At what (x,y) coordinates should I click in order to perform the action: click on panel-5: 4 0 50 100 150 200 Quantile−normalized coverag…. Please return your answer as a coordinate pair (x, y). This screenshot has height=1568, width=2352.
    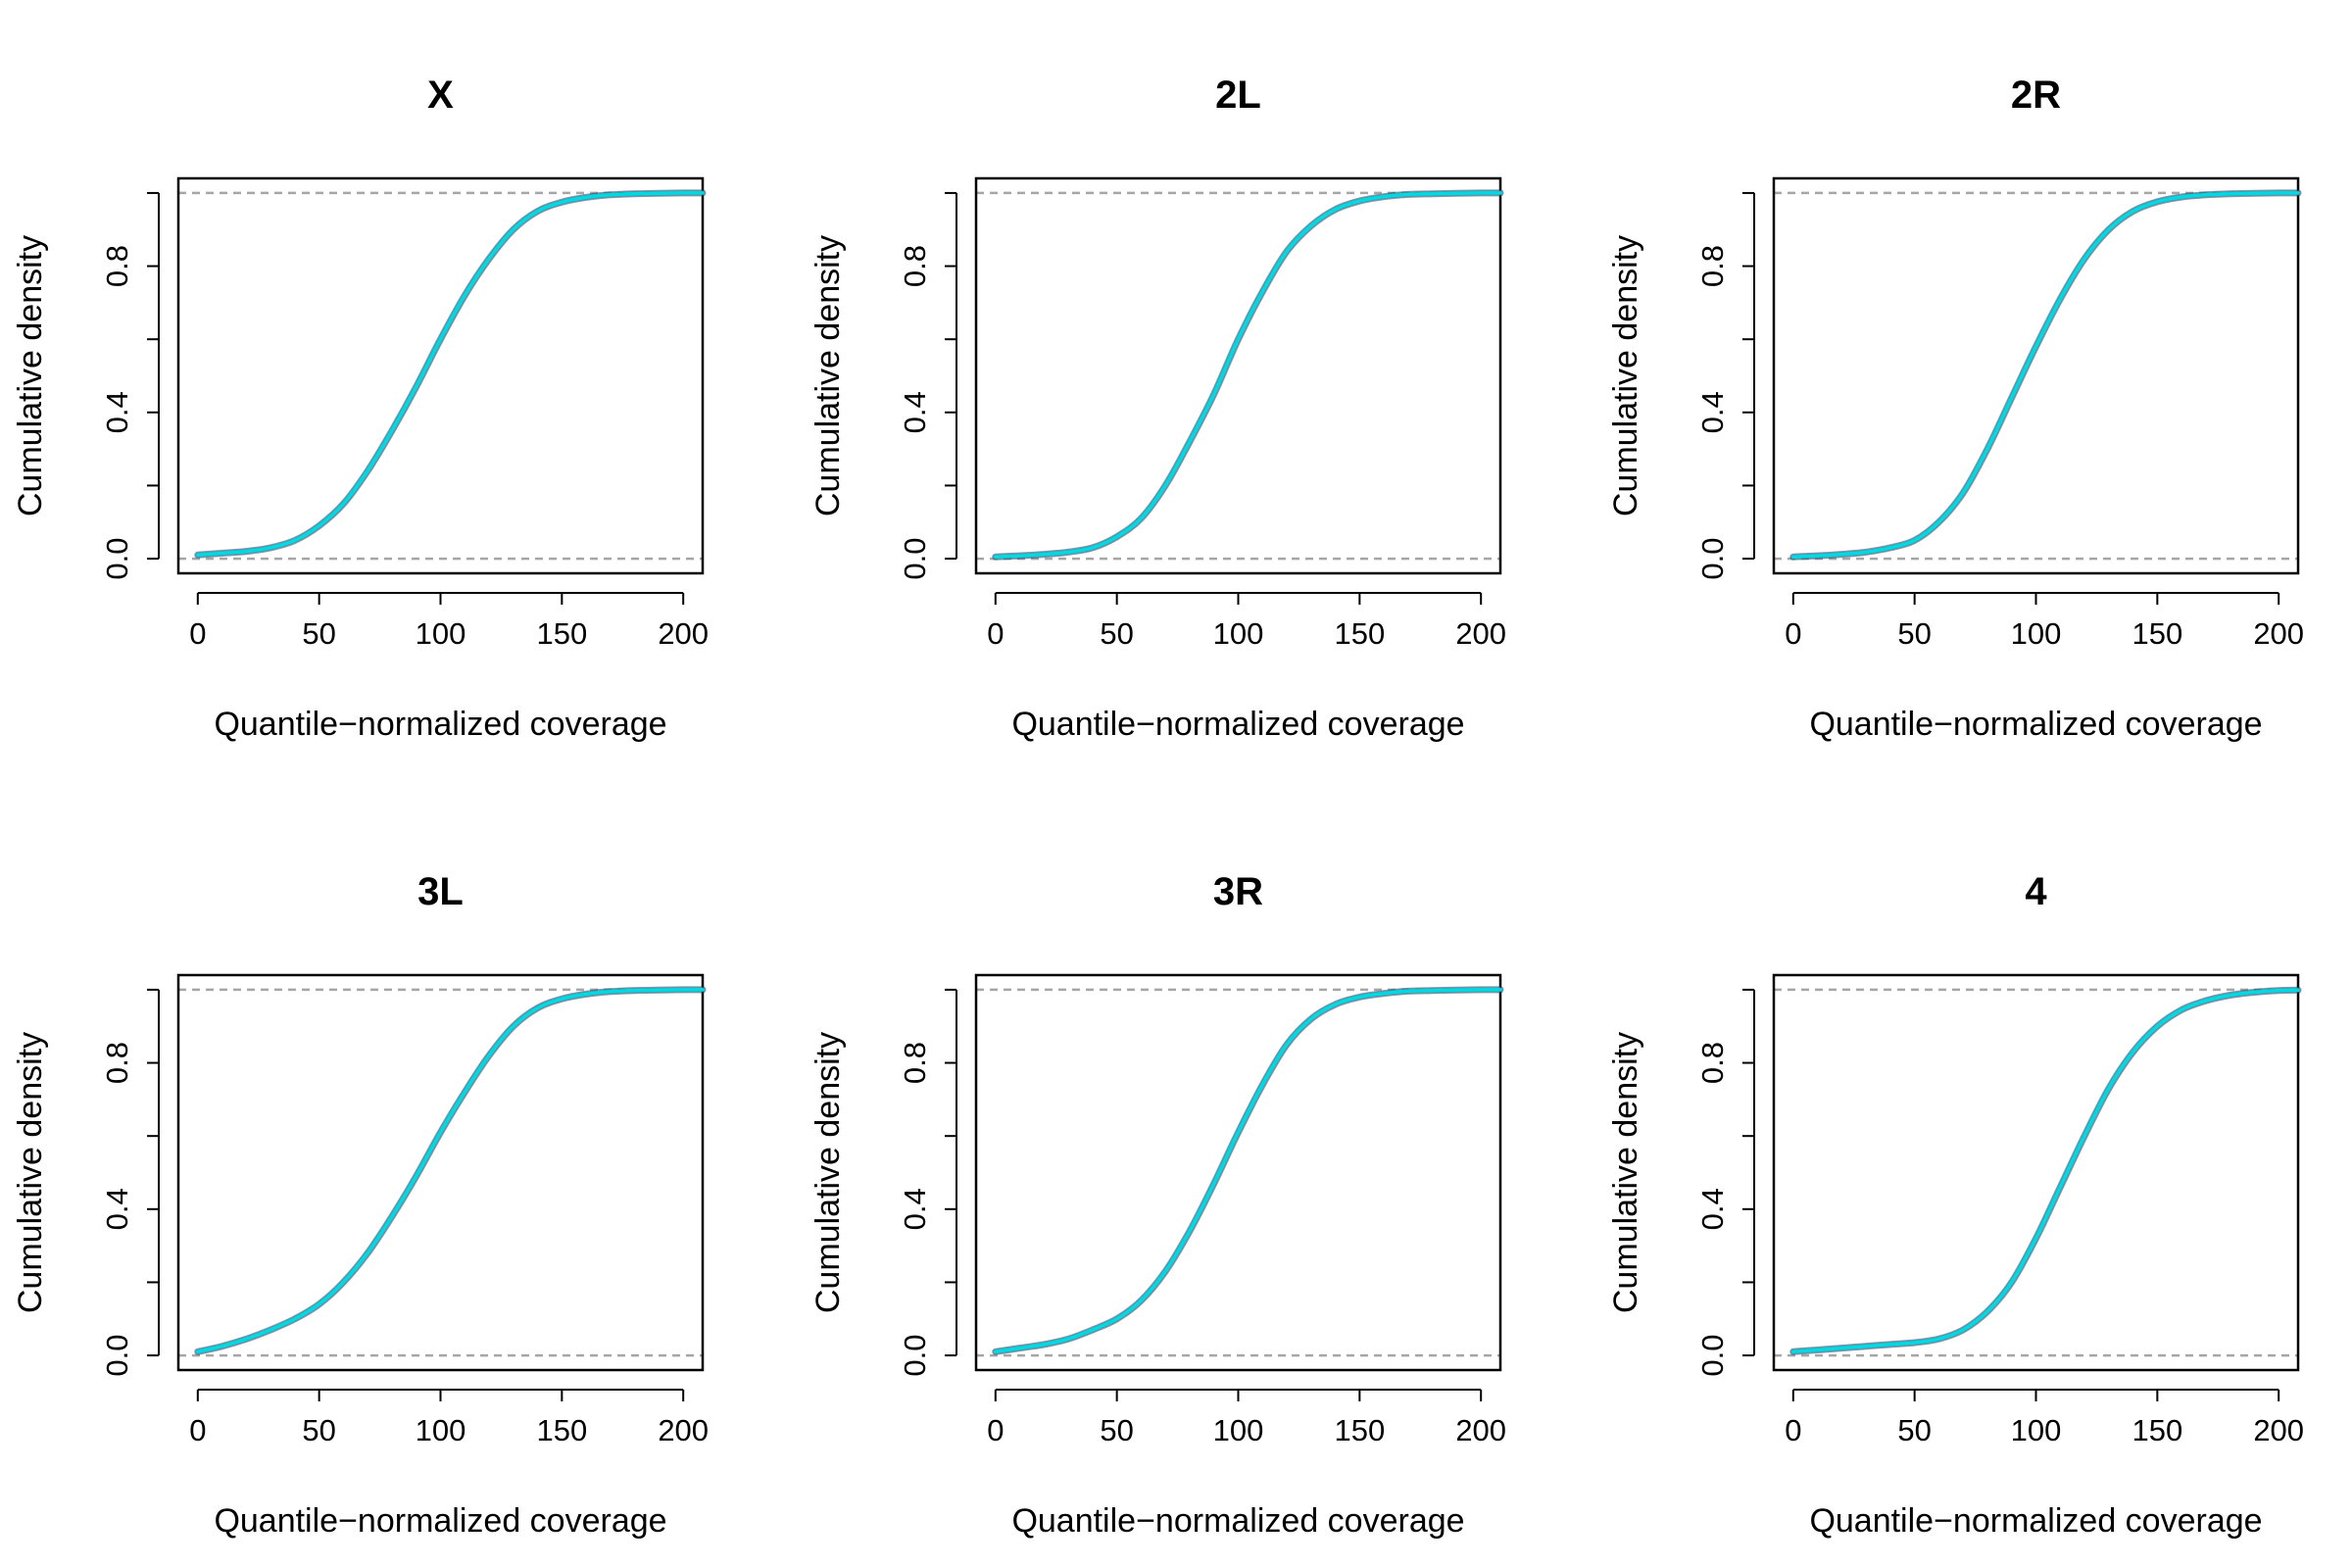
    Looking at the image, I should click on (1955, 1205).